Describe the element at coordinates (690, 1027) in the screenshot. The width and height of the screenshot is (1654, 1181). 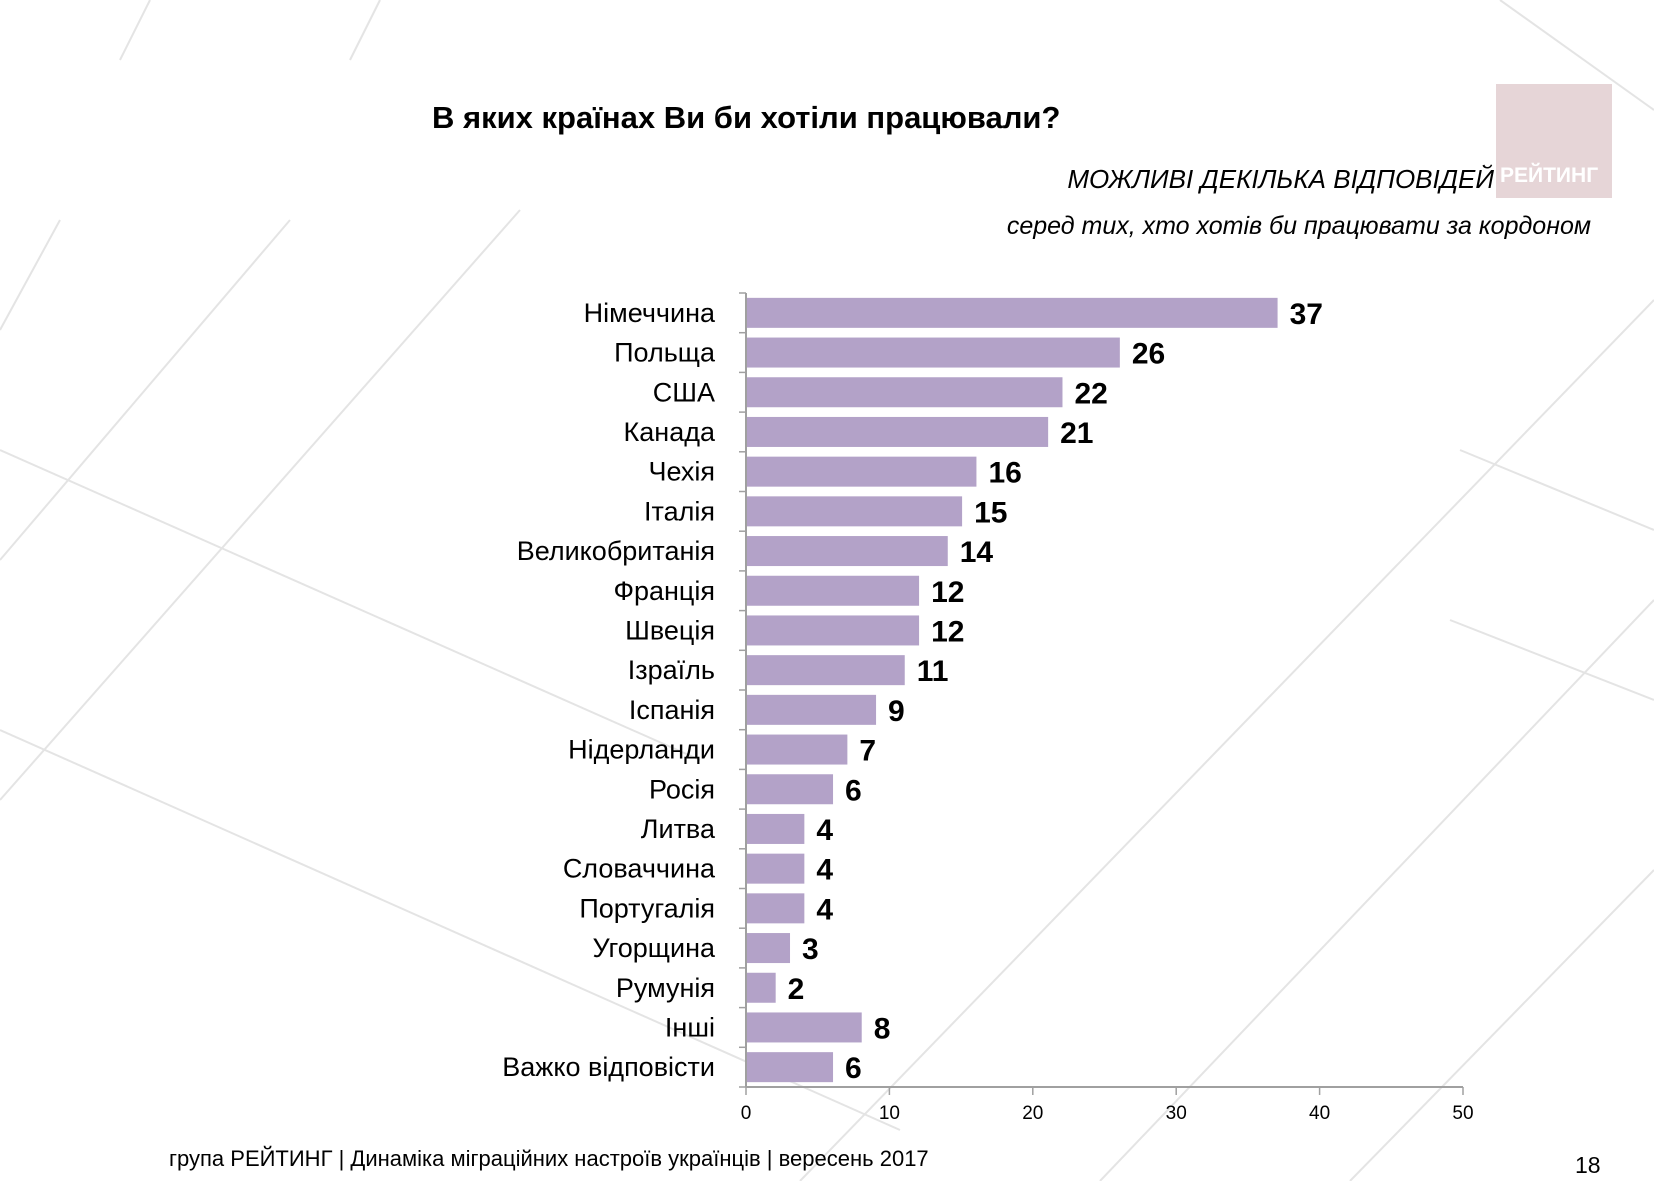
I see `category-label: Інші` at that location.